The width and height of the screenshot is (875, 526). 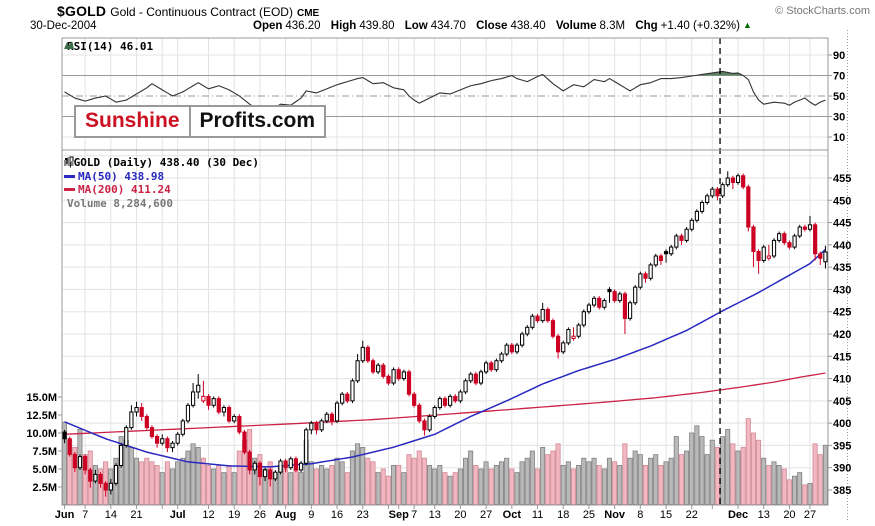 What do you see at coordinates (589, 515) in the screenshot?
I see `svg-text: 25` at bounding box center [589, 515].